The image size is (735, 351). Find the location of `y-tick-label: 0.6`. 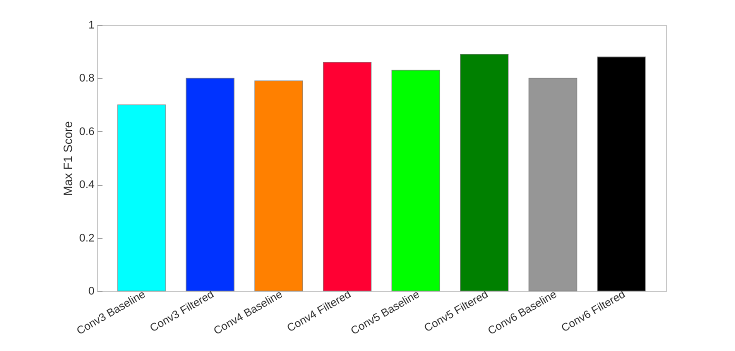

y-tick-label: 0.6 is located at coordinates (86, 132).